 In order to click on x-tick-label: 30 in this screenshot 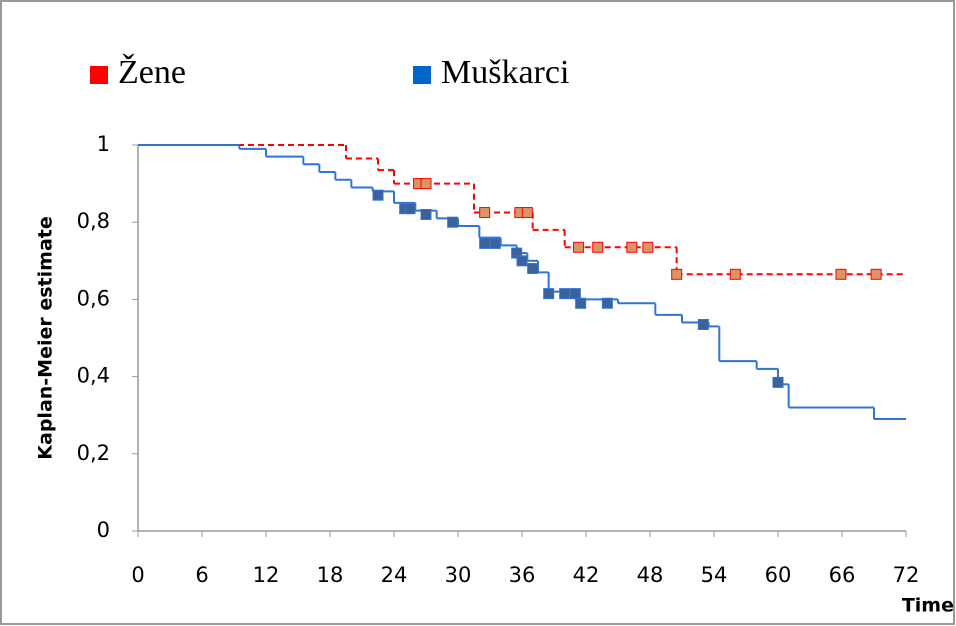, I will do `click(458, 575)`.